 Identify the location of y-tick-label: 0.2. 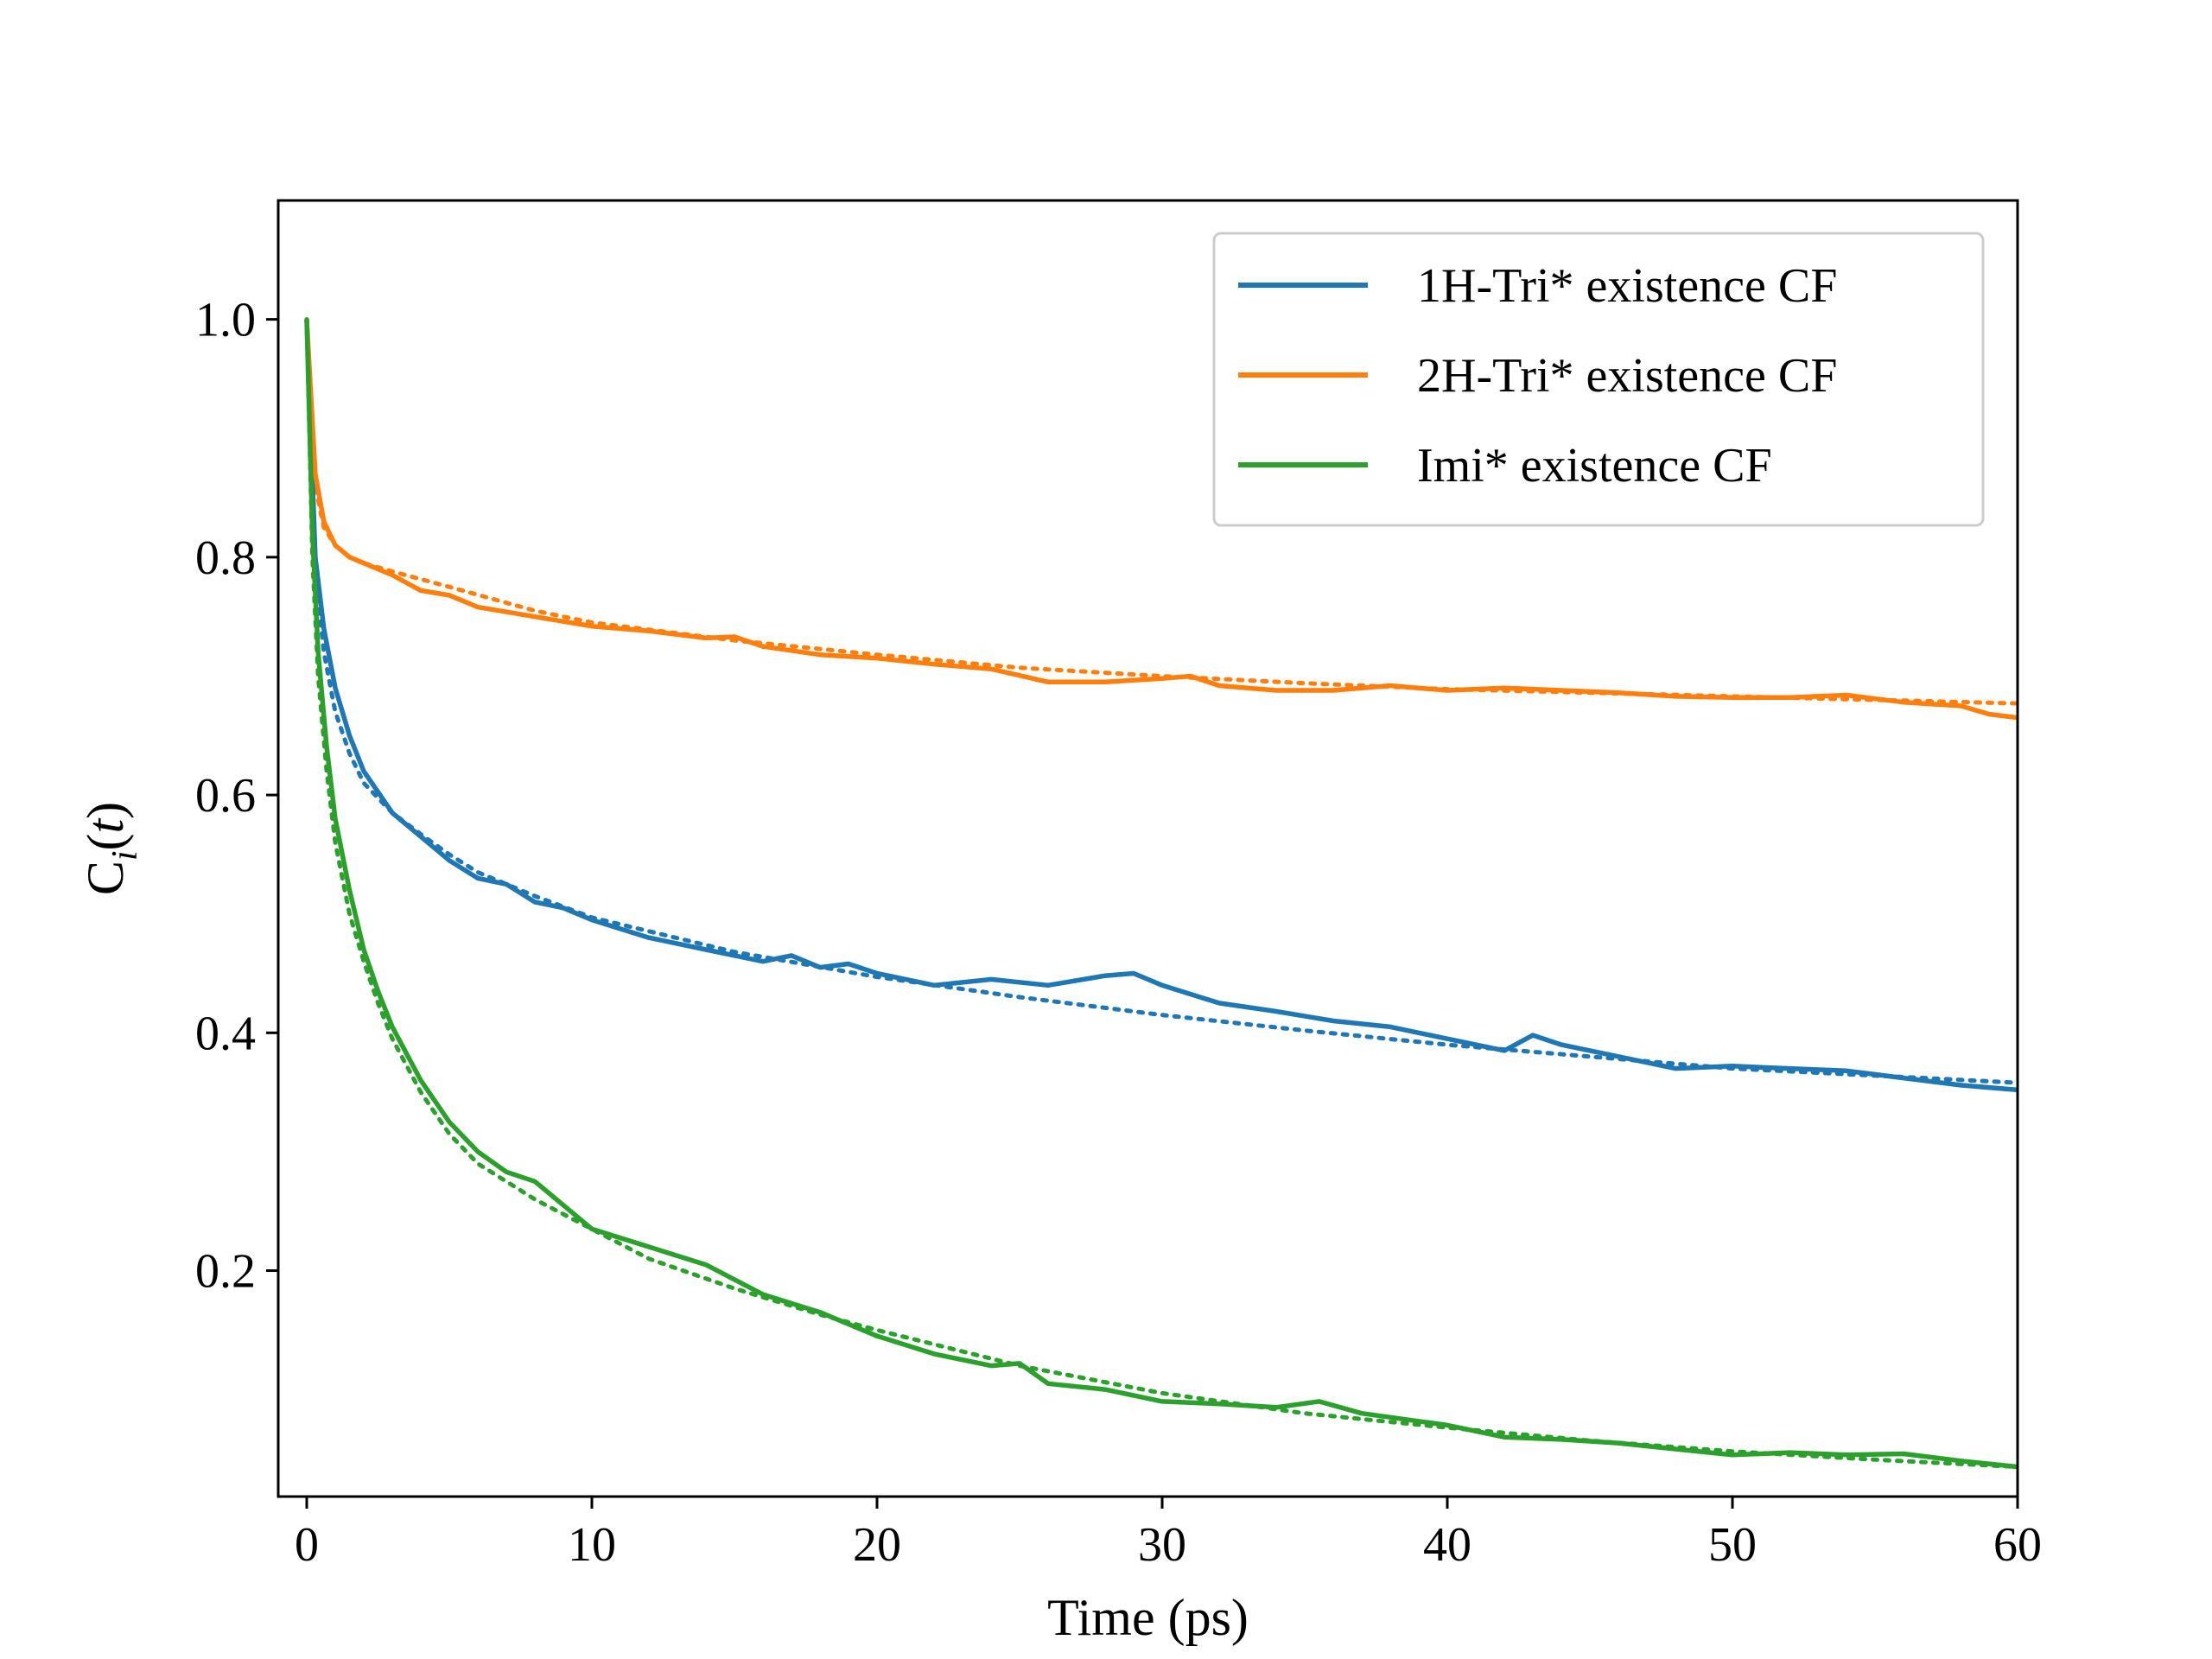
(225, 1272).